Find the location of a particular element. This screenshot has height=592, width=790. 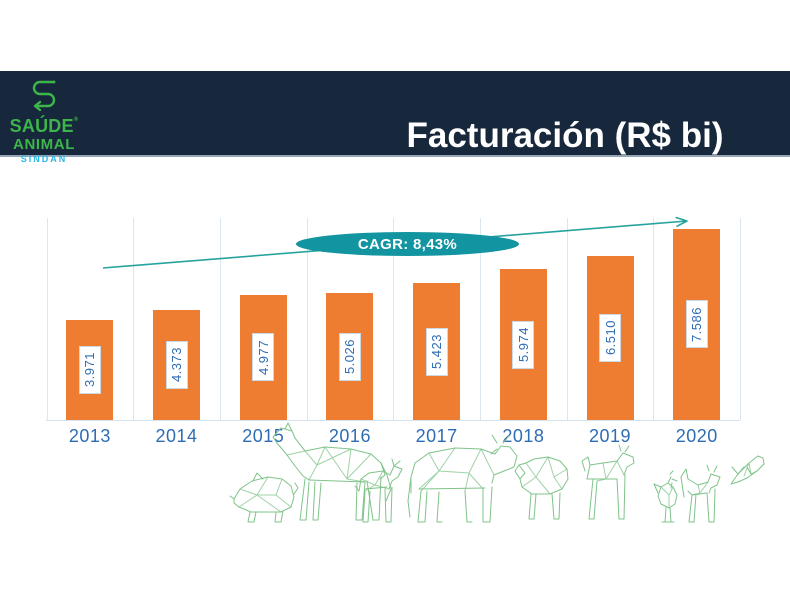

bar-value-text: 4.373 is located at coordinates (177, 365).